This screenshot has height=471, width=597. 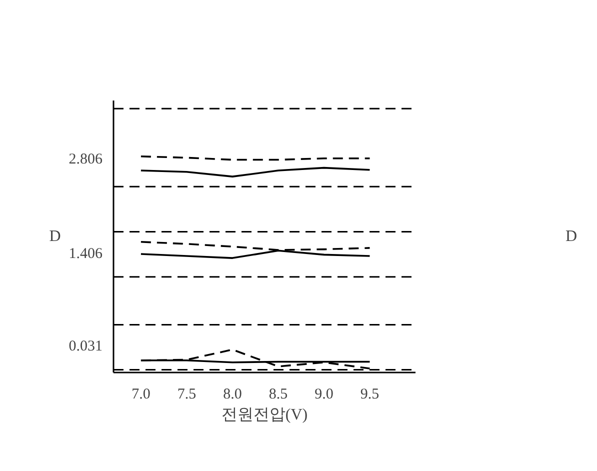 I want to click on y-tick-label: 0.031, so click(x=85, y=346).